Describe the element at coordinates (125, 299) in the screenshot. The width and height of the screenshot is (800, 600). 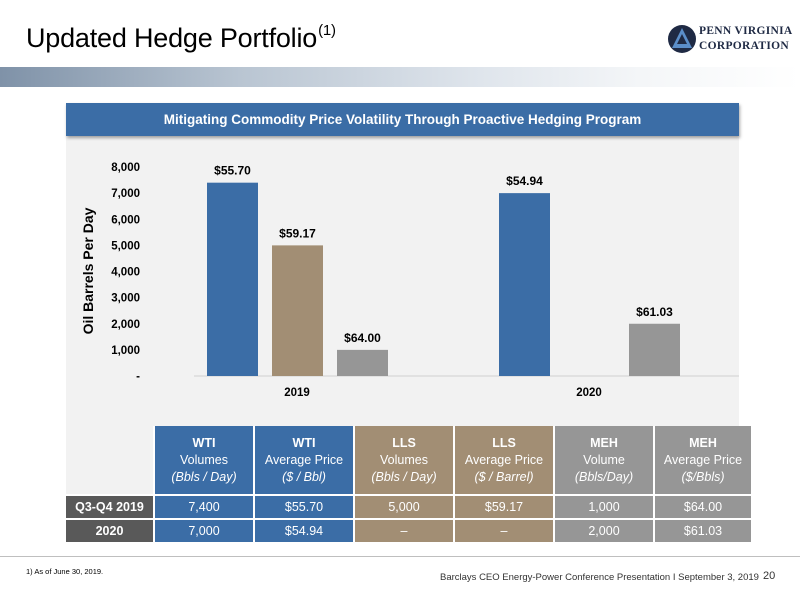
I see `y-tick-label: 3,000` at that location.